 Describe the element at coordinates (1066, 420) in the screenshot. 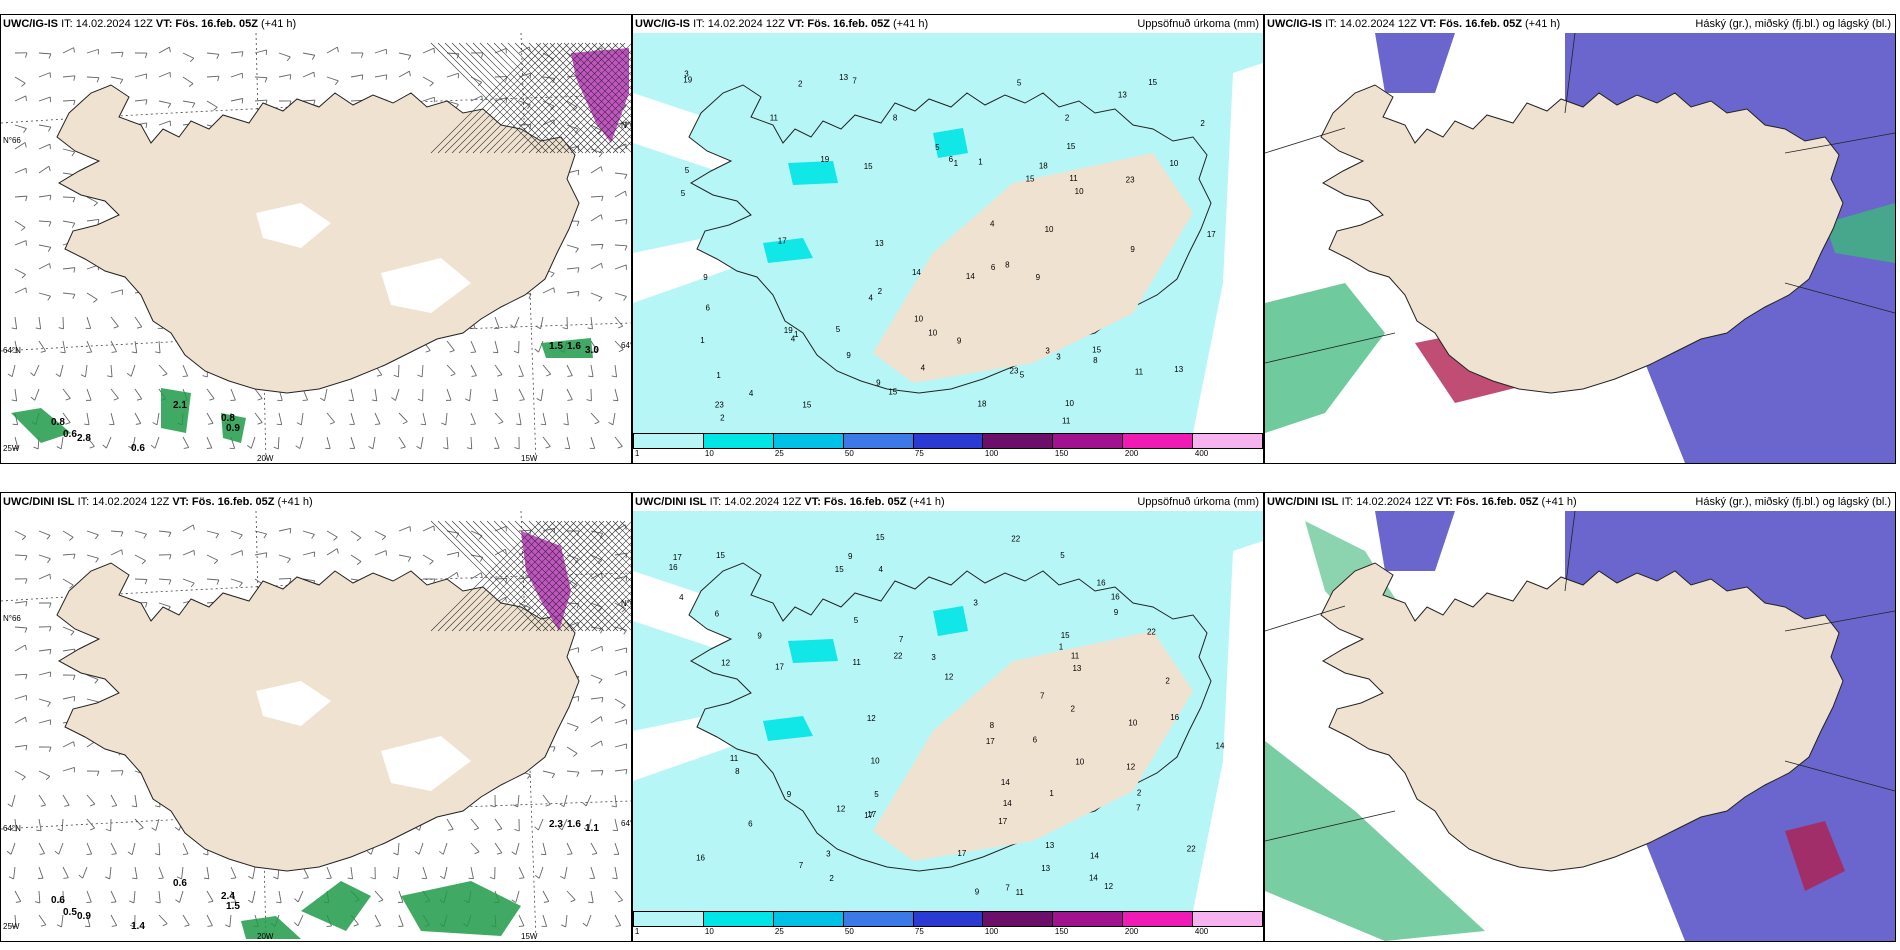

I see `precip-value: 11` at that location.